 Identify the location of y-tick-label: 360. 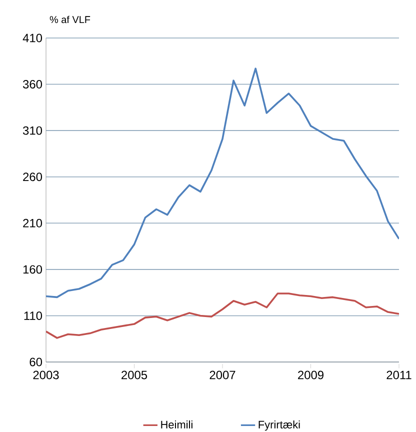
(32, 84).